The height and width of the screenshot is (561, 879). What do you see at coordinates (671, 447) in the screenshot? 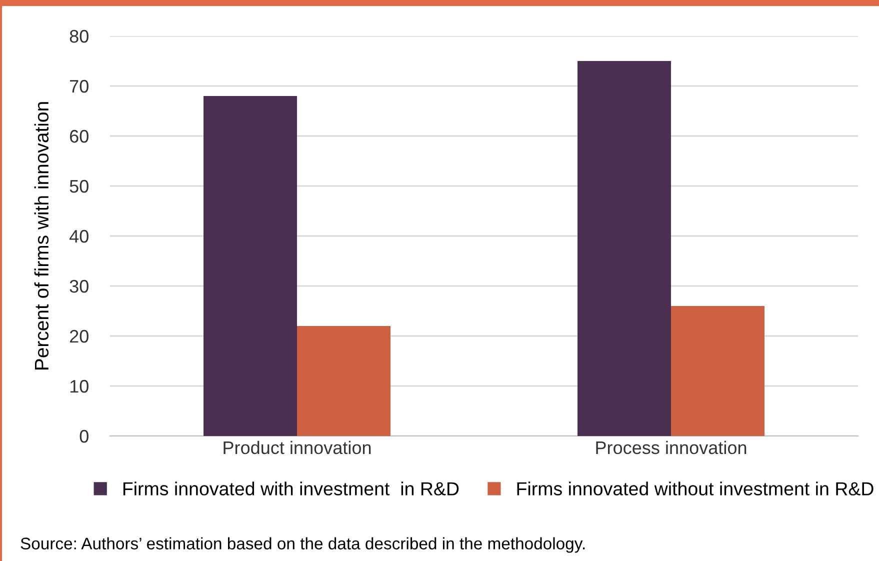
I see `x-tick-label: Process innovation` at bounding box center [671, 447].